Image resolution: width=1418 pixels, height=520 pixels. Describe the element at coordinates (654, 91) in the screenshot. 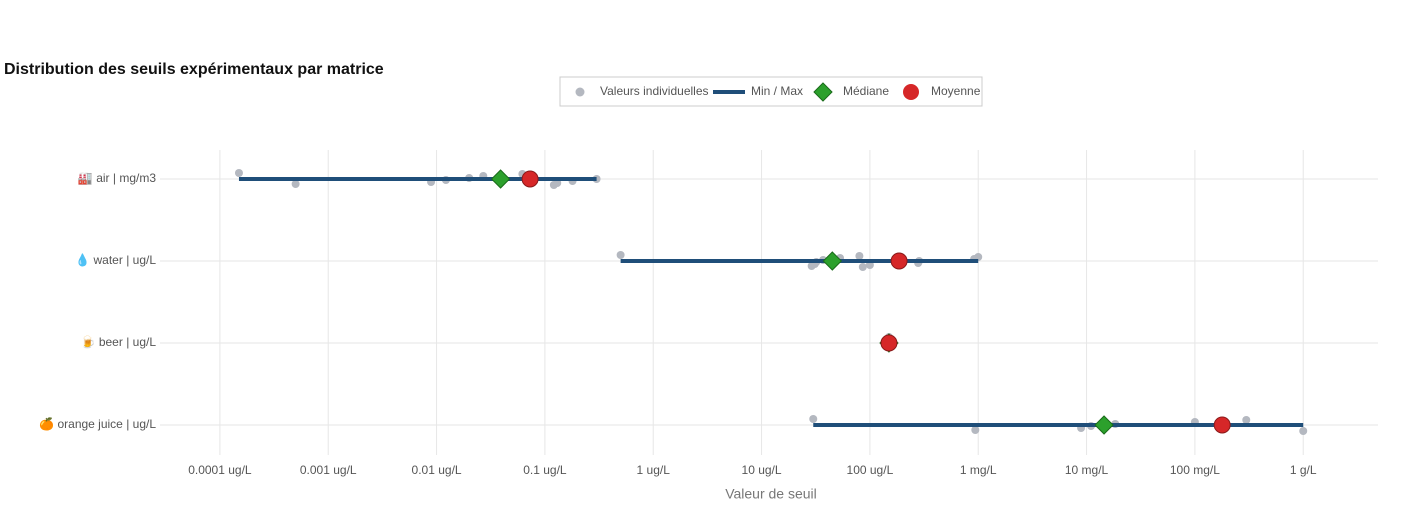

I see `legend-label: Valeurs individuelles` at that location.